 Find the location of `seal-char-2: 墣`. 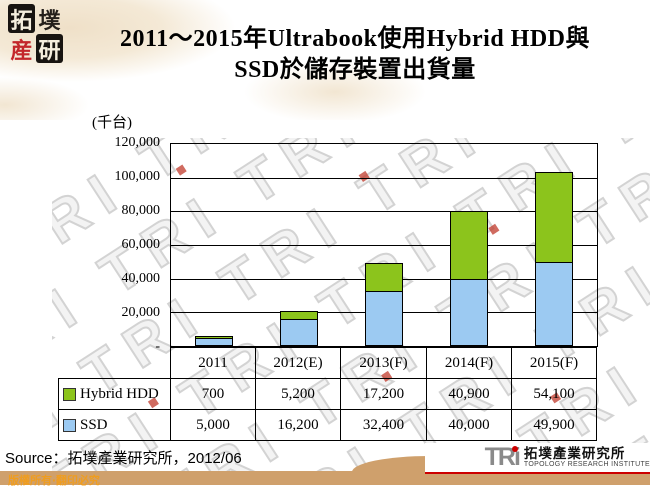

seal-char-2: 墣 is located at coordinates (49, 20).